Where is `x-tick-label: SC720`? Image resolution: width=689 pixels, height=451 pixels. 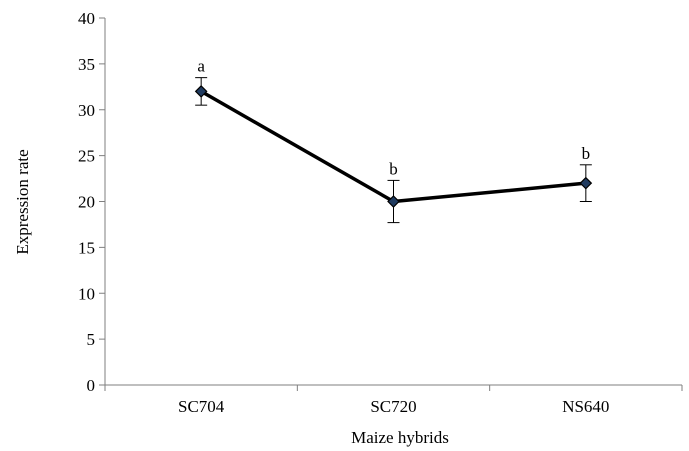 x-tick-label: SC720 is located at coordinates (393, 406).